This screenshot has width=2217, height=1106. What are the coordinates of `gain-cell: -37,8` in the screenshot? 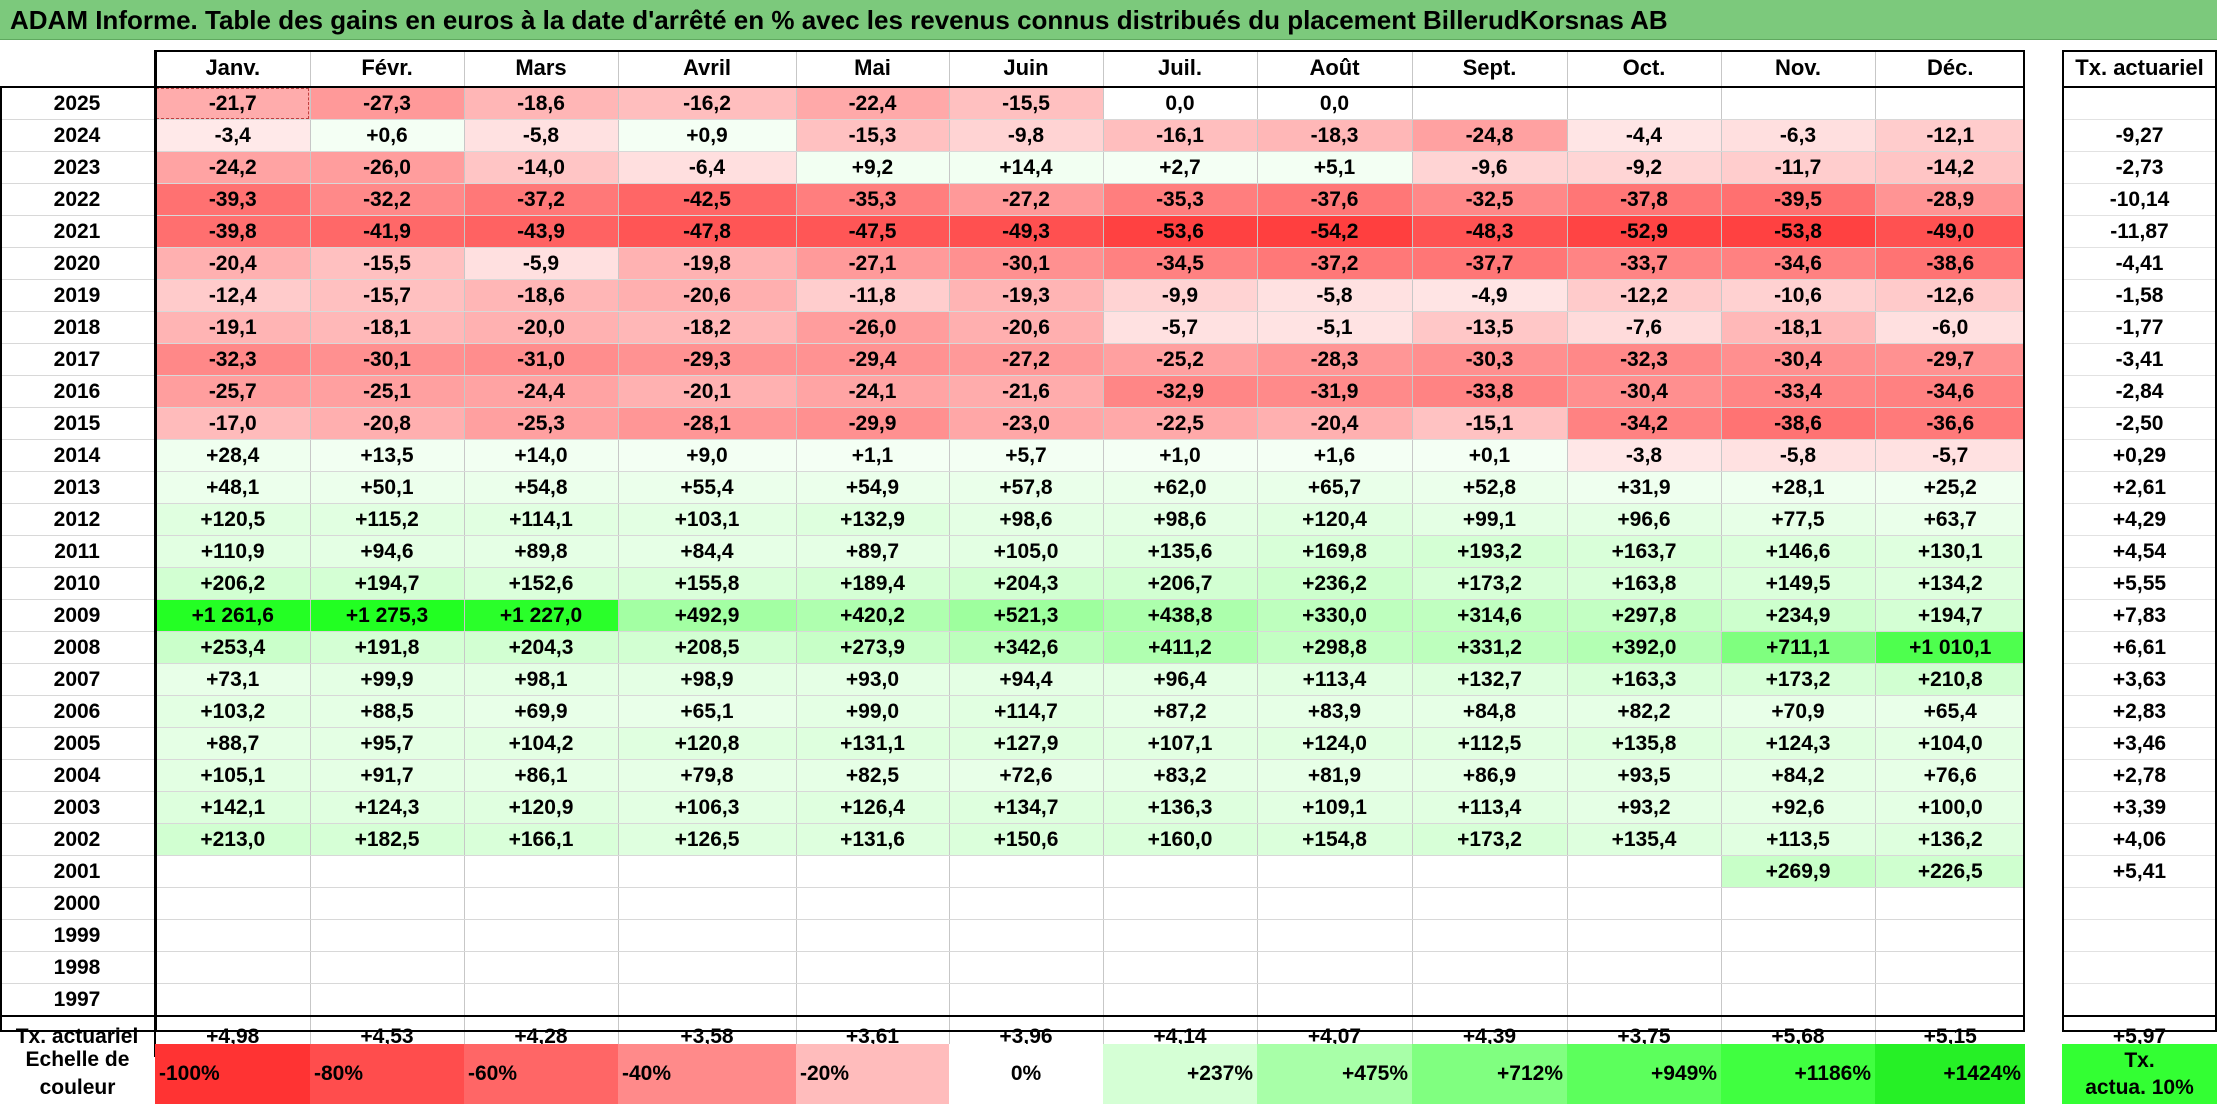 It's located at (1644, 199).